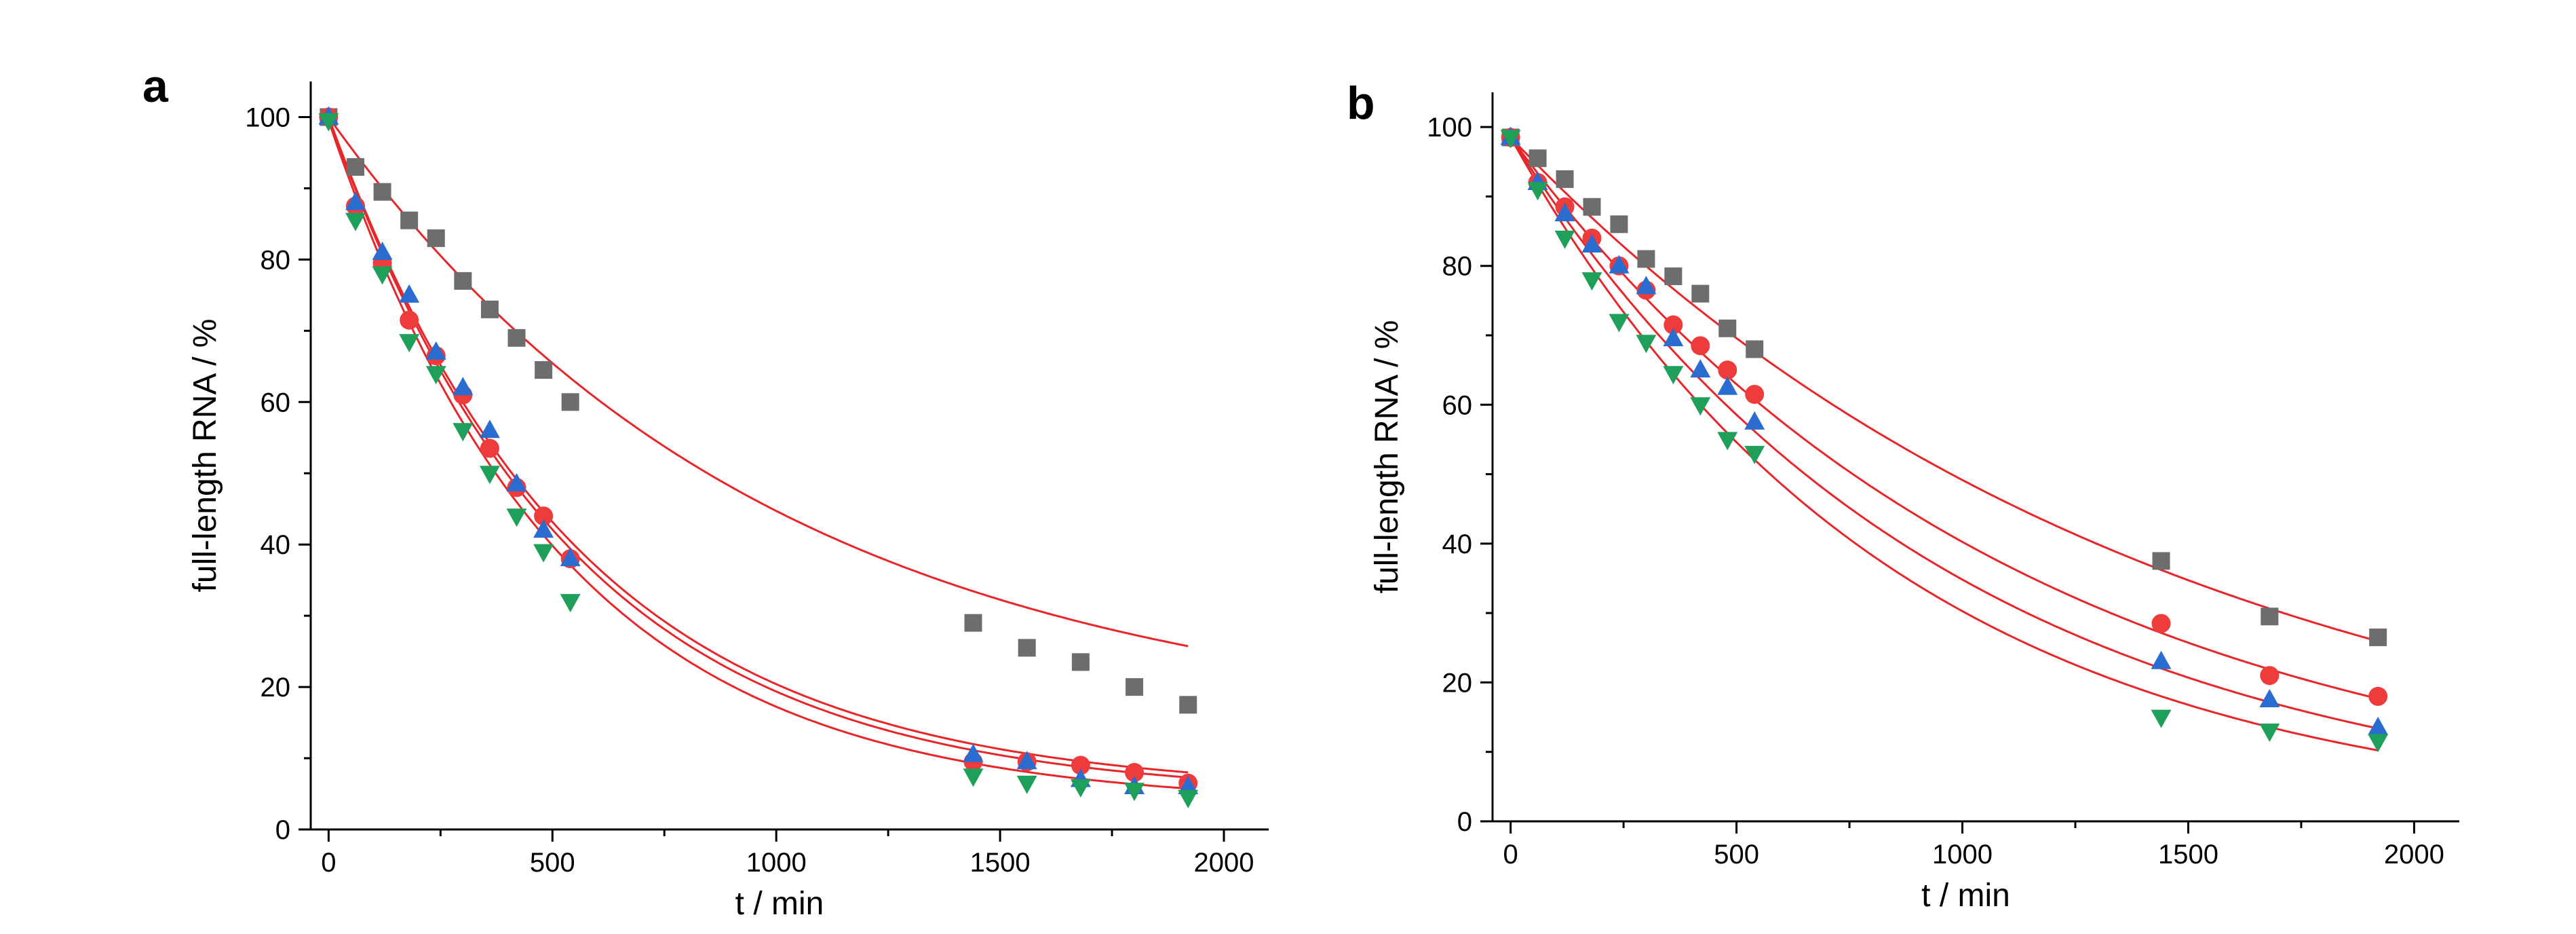 This screenshot has width=2576, height=934. I want to click on x-axis-title: t / min, so click(779, 904).